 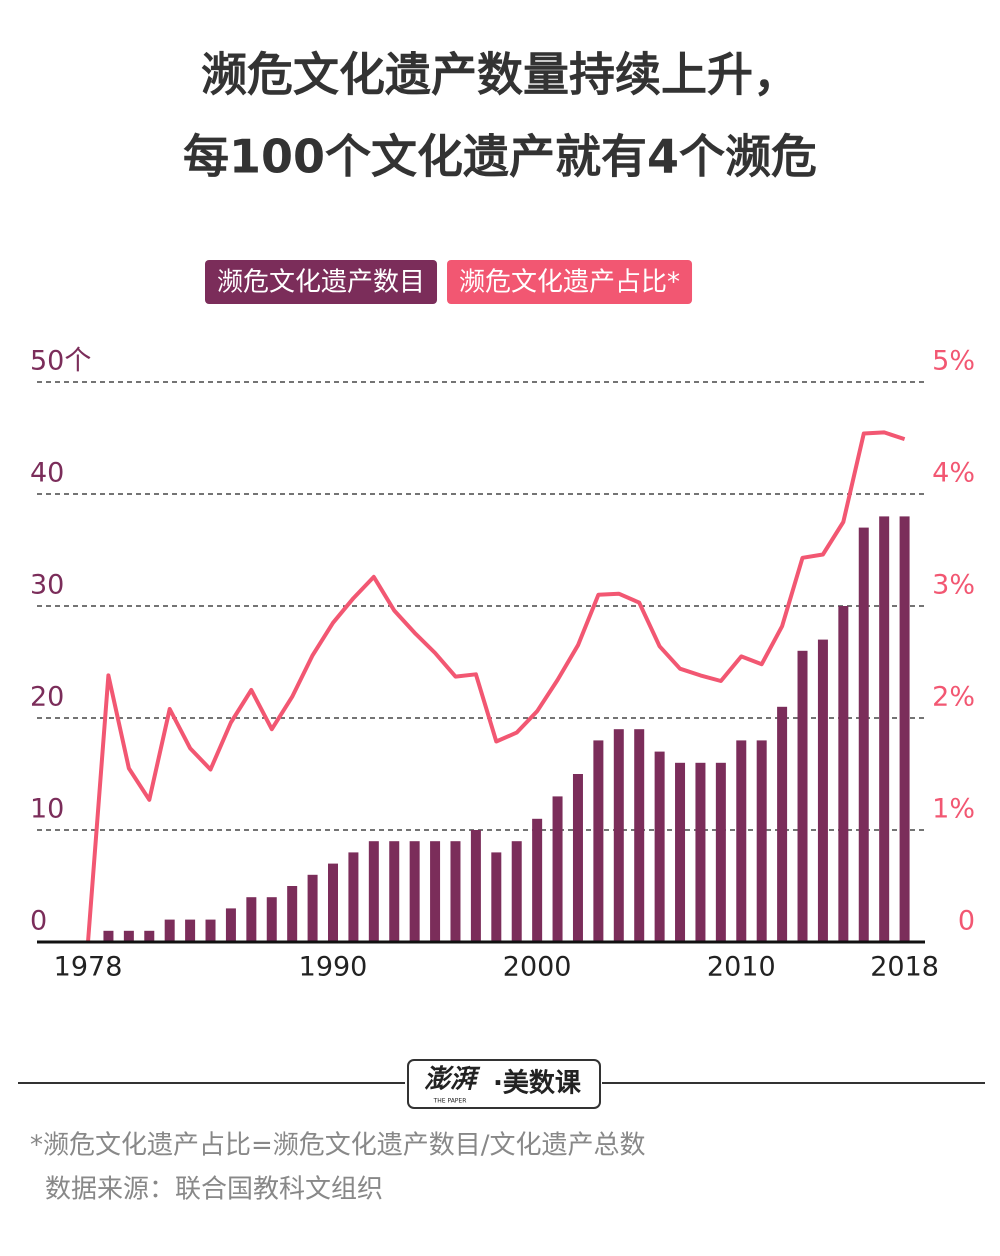 I want to click on footnote: *濒危文化遗产占比=濒危文化遗产数目/文化遗产总数, so click(x=338, y=1146).